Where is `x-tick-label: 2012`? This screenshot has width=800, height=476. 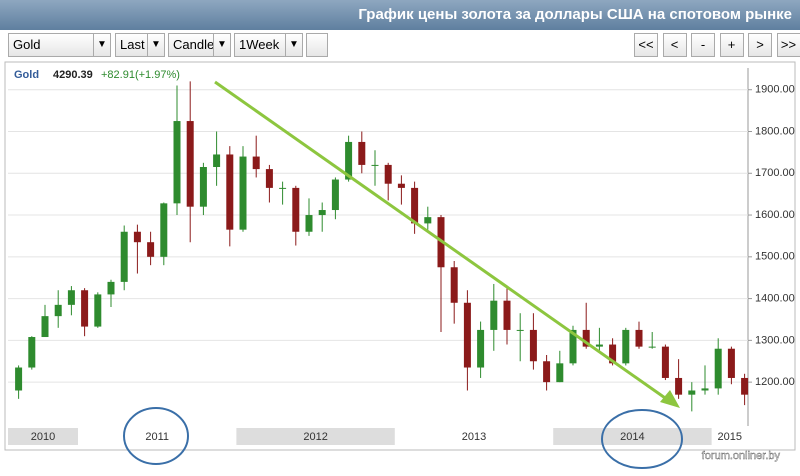 x-tick-label: 2012 is located at coordinates (315, 437).